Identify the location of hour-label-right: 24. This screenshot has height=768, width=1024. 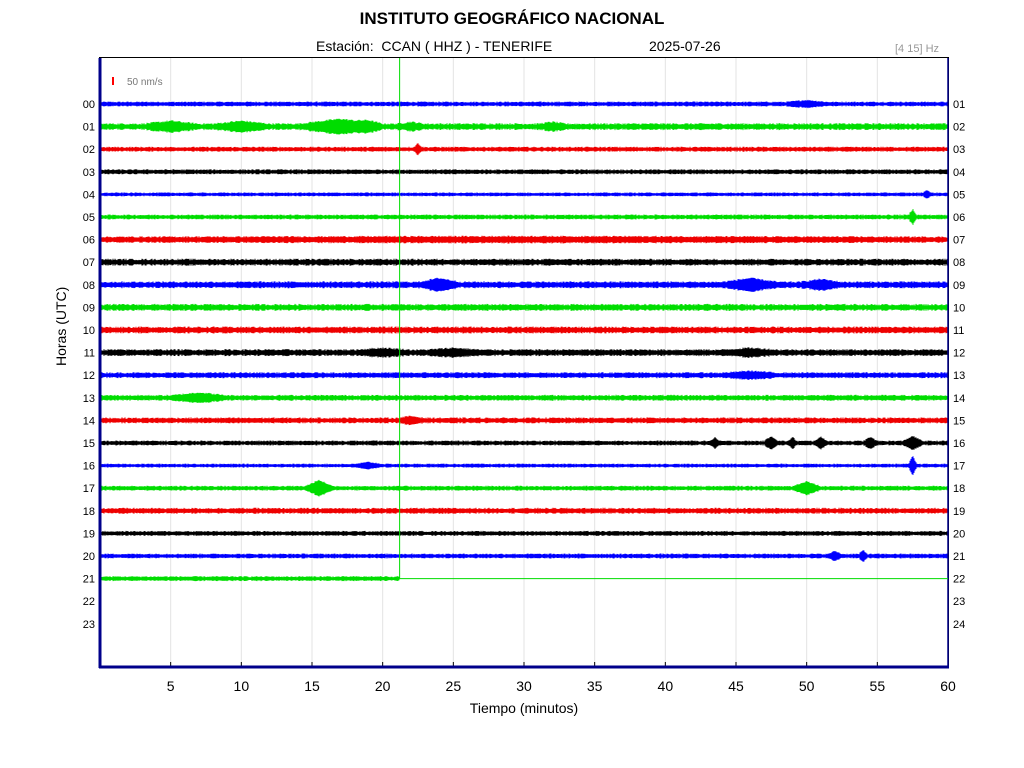
(959, 625).